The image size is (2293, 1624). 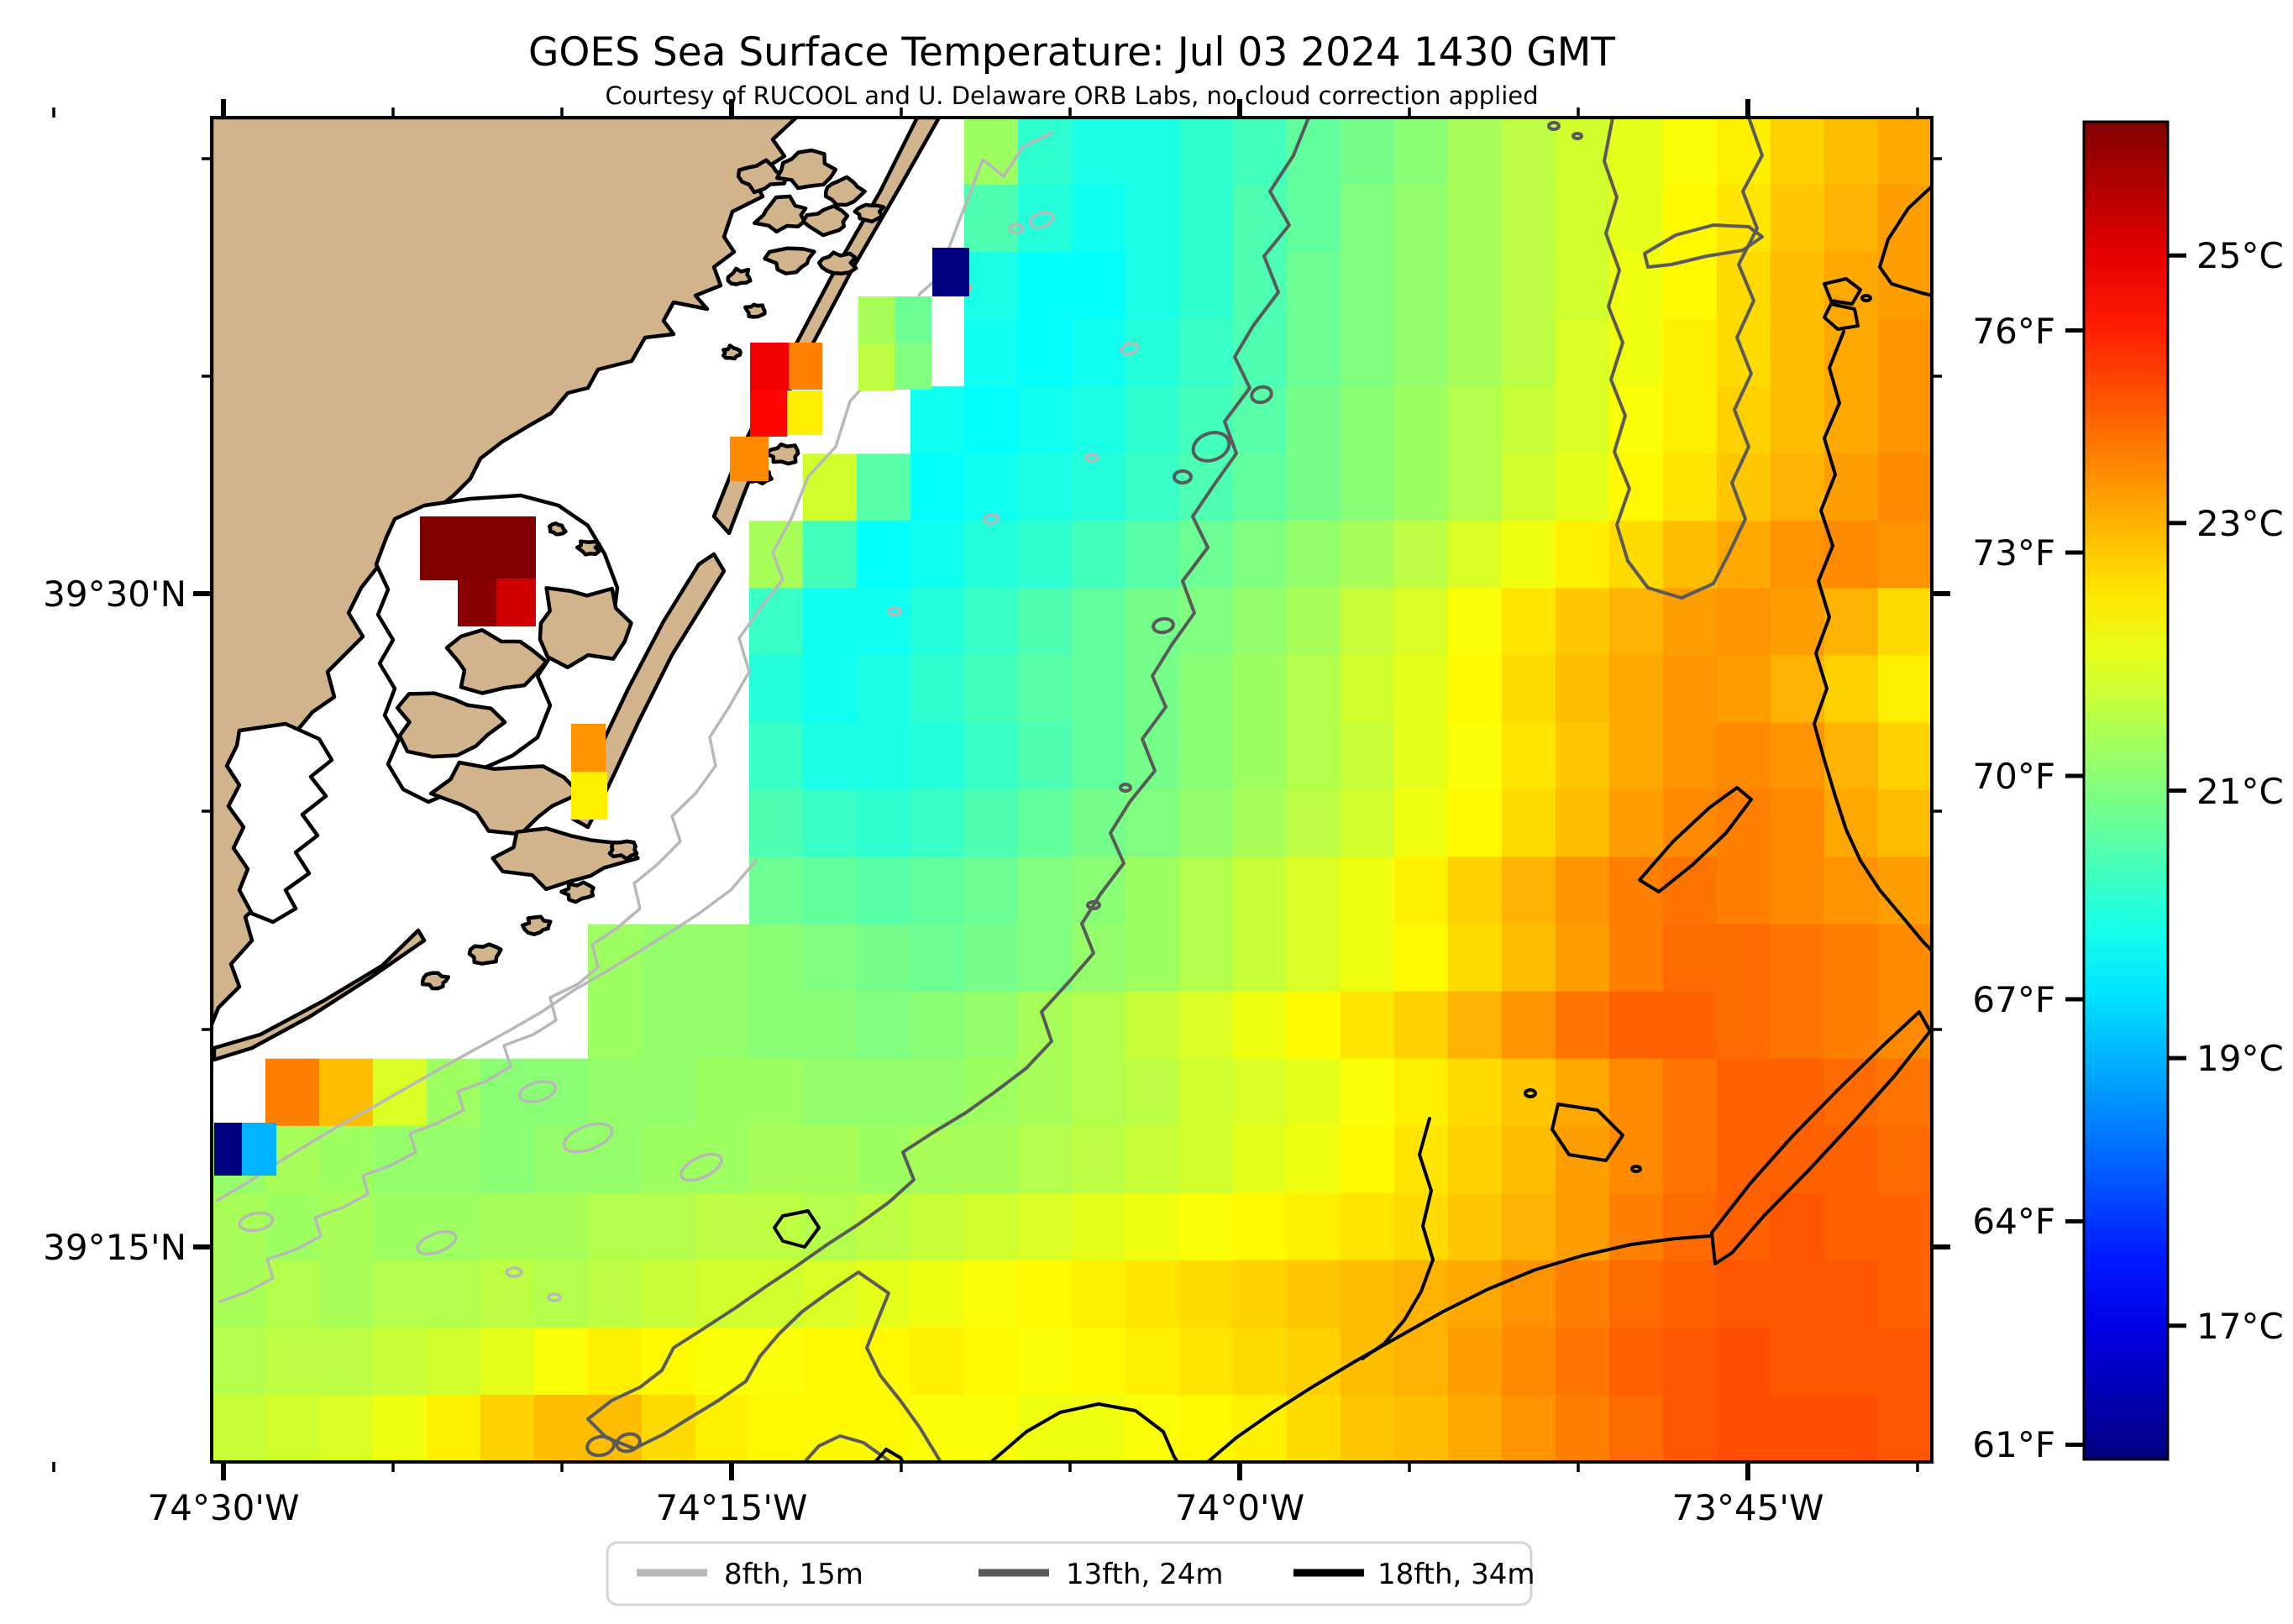 I want to click on hot-sst-pixel, so click(x=516, y=602).